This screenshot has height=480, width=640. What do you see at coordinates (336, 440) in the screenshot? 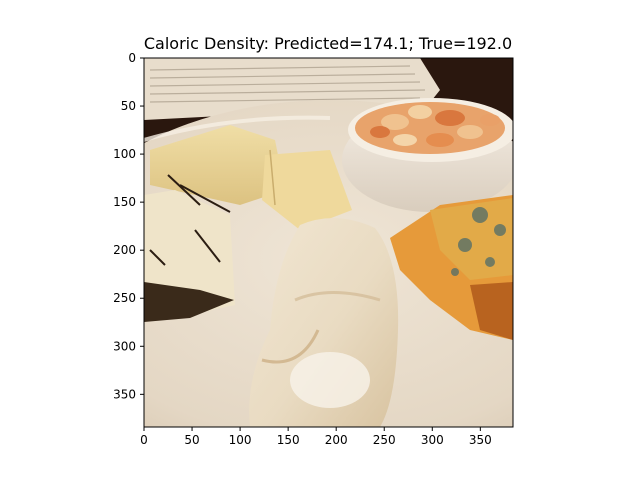
I see `x-tick-label: 200` at bounding box center [336, 440].